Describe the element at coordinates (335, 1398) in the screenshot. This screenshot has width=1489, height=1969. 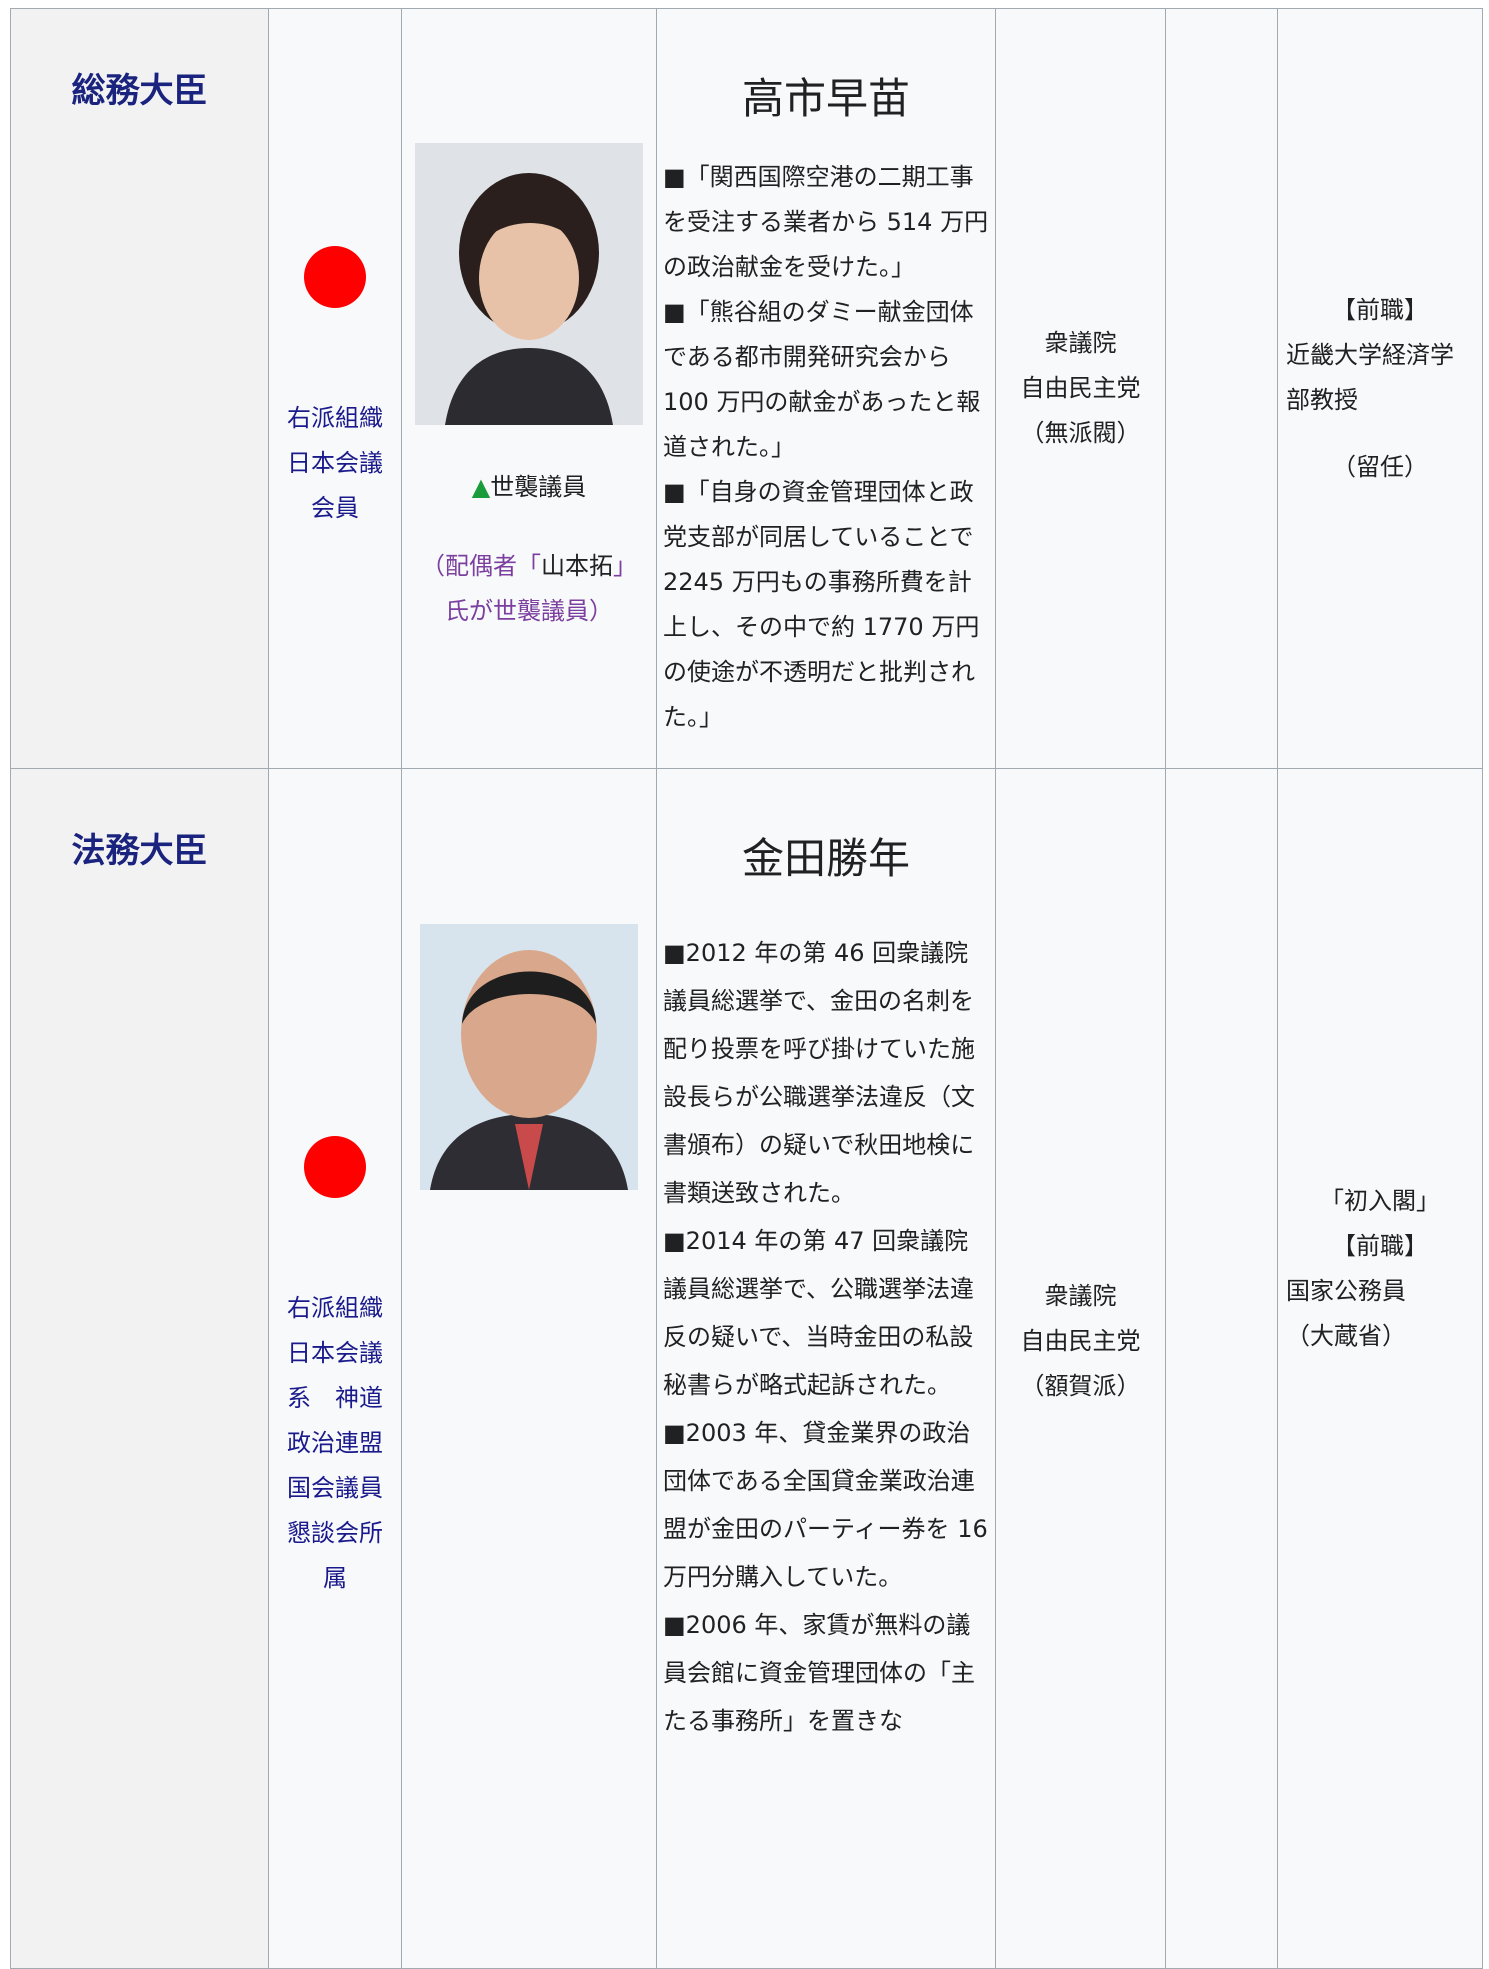
I see `affiliation: 系 神道` at that location.